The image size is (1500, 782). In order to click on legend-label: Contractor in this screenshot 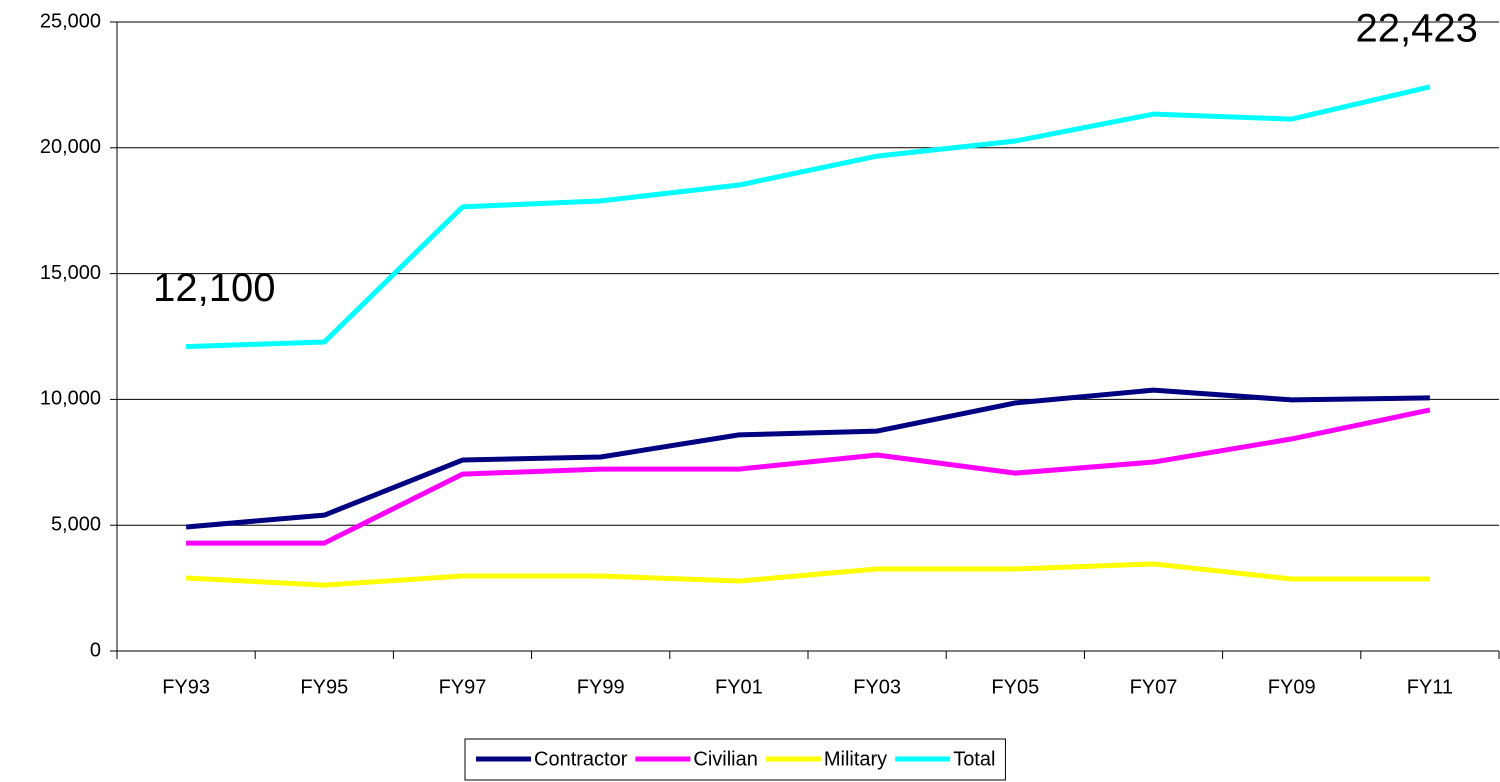, I will do `click(581, 759)`.